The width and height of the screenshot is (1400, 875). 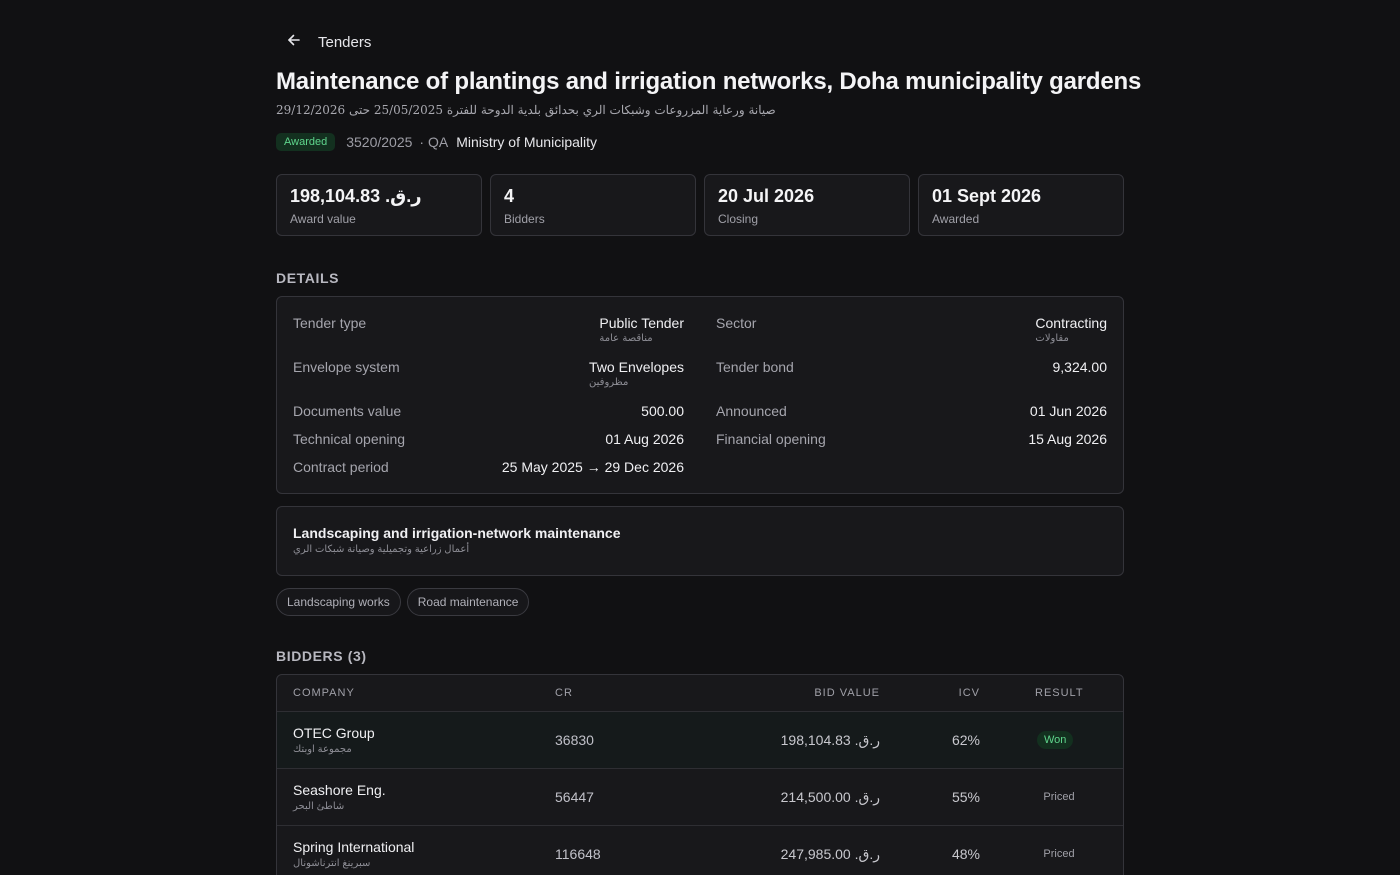 I want to click on company-name-arabic: شاطئ البحر, so click(x=319, y=806).